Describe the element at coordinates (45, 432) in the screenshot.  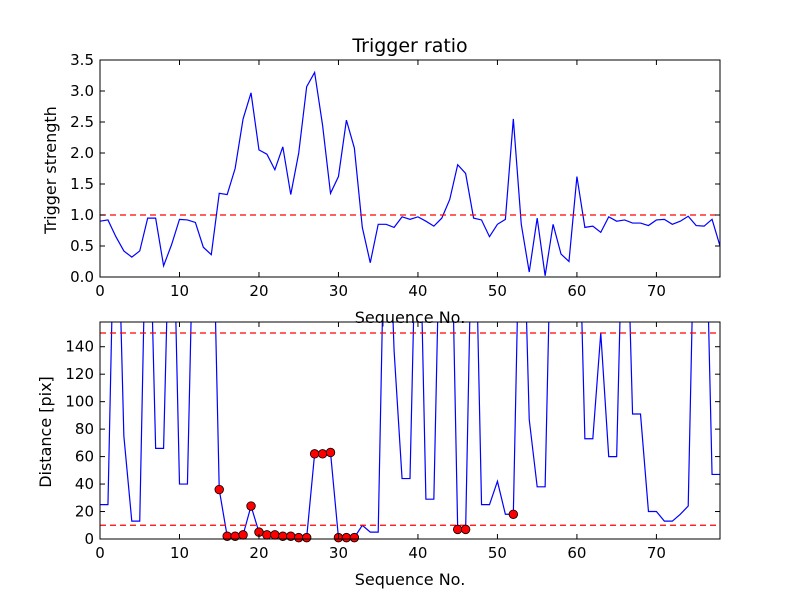
I see `y-axis-label: Distance [pix]` at that location.